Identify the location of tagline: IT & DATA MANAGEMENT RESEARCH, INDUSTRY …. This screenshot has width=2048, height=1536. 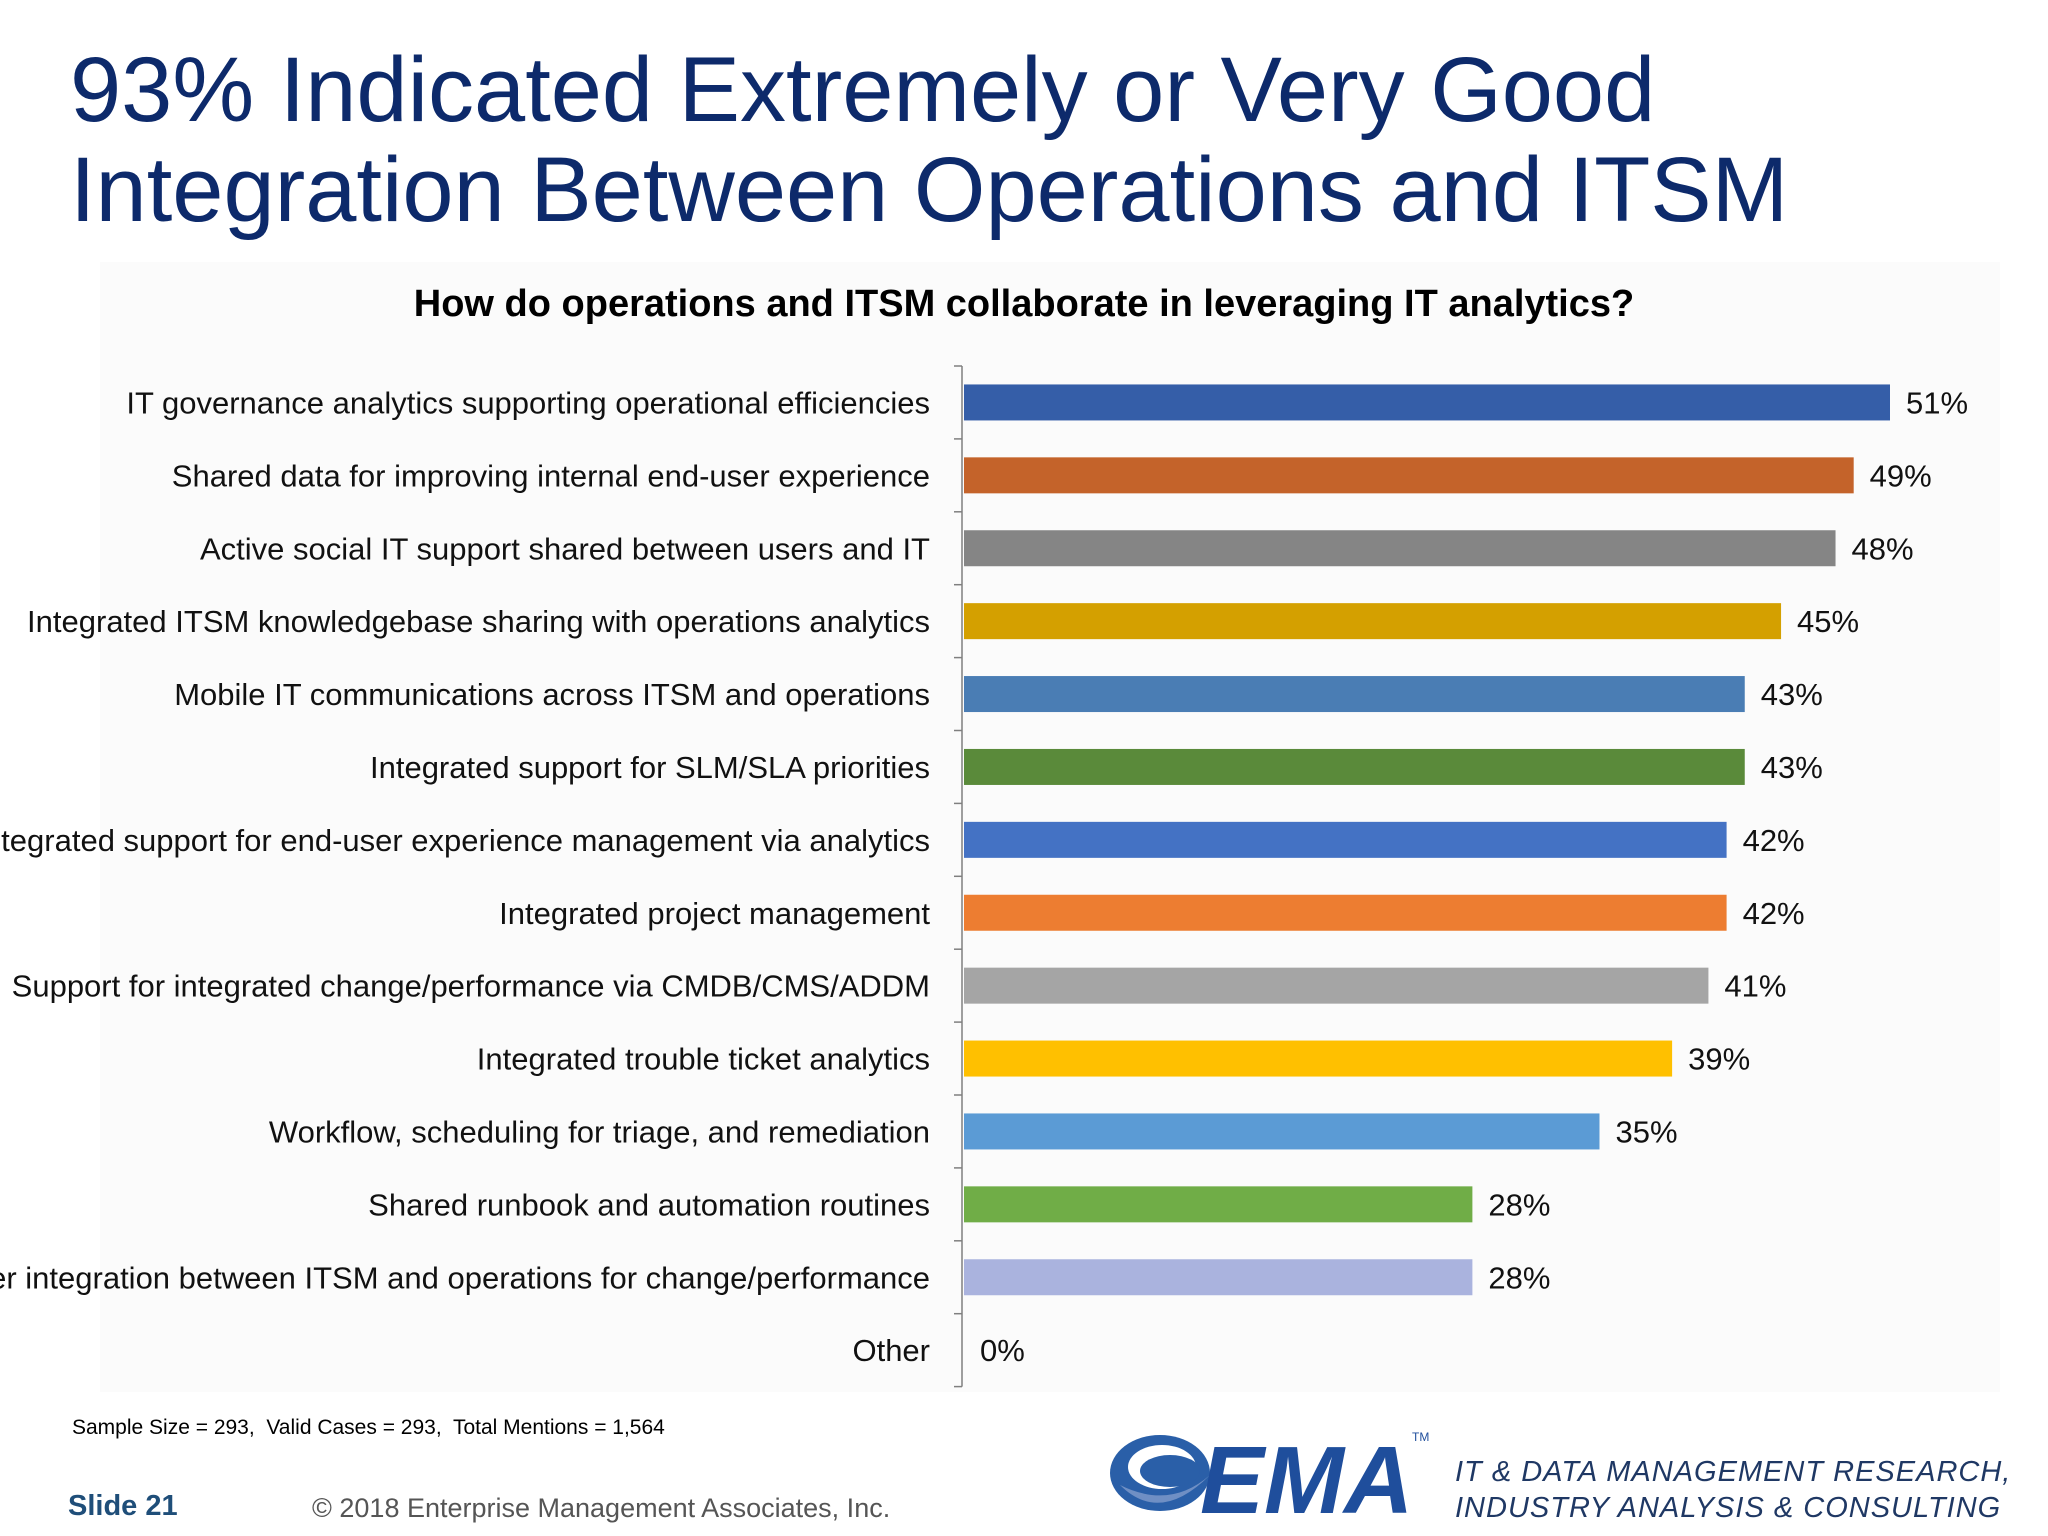
(1733, 1490).